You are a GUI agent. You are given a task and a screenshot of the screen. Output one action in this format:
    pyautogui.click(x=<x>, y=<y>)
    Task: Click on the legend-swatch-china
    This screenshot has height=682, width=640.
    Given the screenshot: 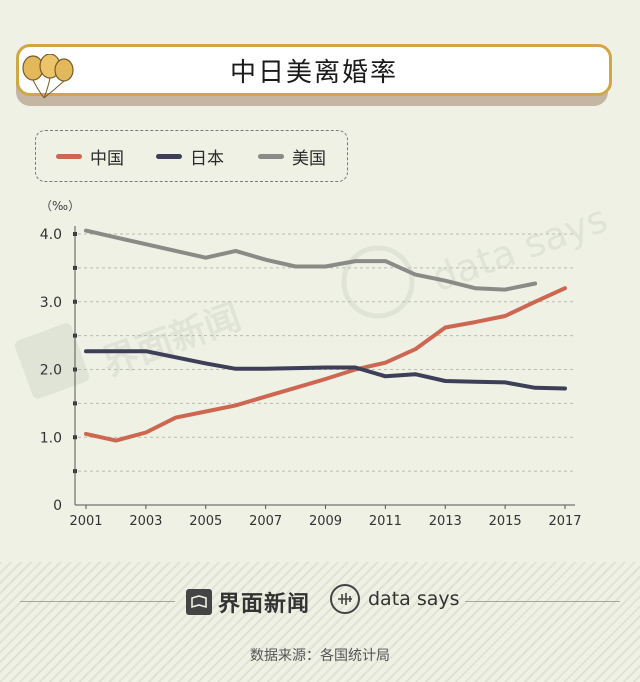 What is the action you would take?
    pyautogui.click(x=69, y=156)
    